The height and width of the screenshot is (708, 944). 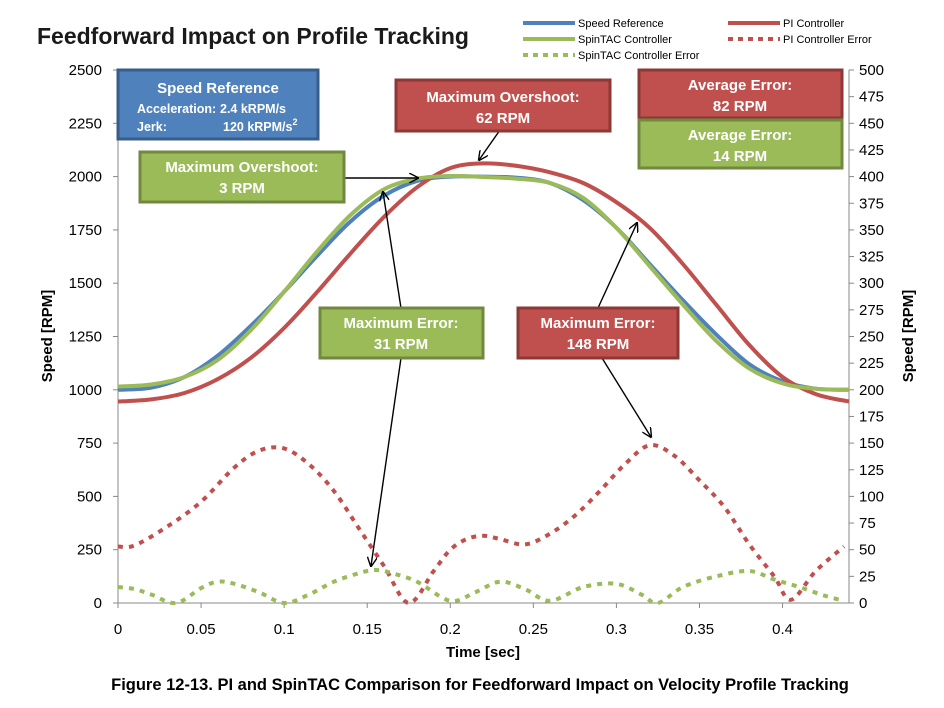 I want to click on arrow-pi-max-error-down, so click(x=626, y=397).